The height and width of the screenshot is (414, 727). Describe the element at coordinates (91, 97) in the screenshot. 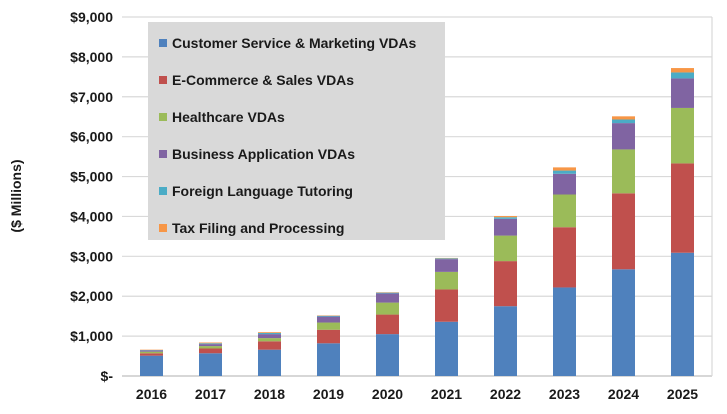

I see `y-tick-label: $7,000` at that location.